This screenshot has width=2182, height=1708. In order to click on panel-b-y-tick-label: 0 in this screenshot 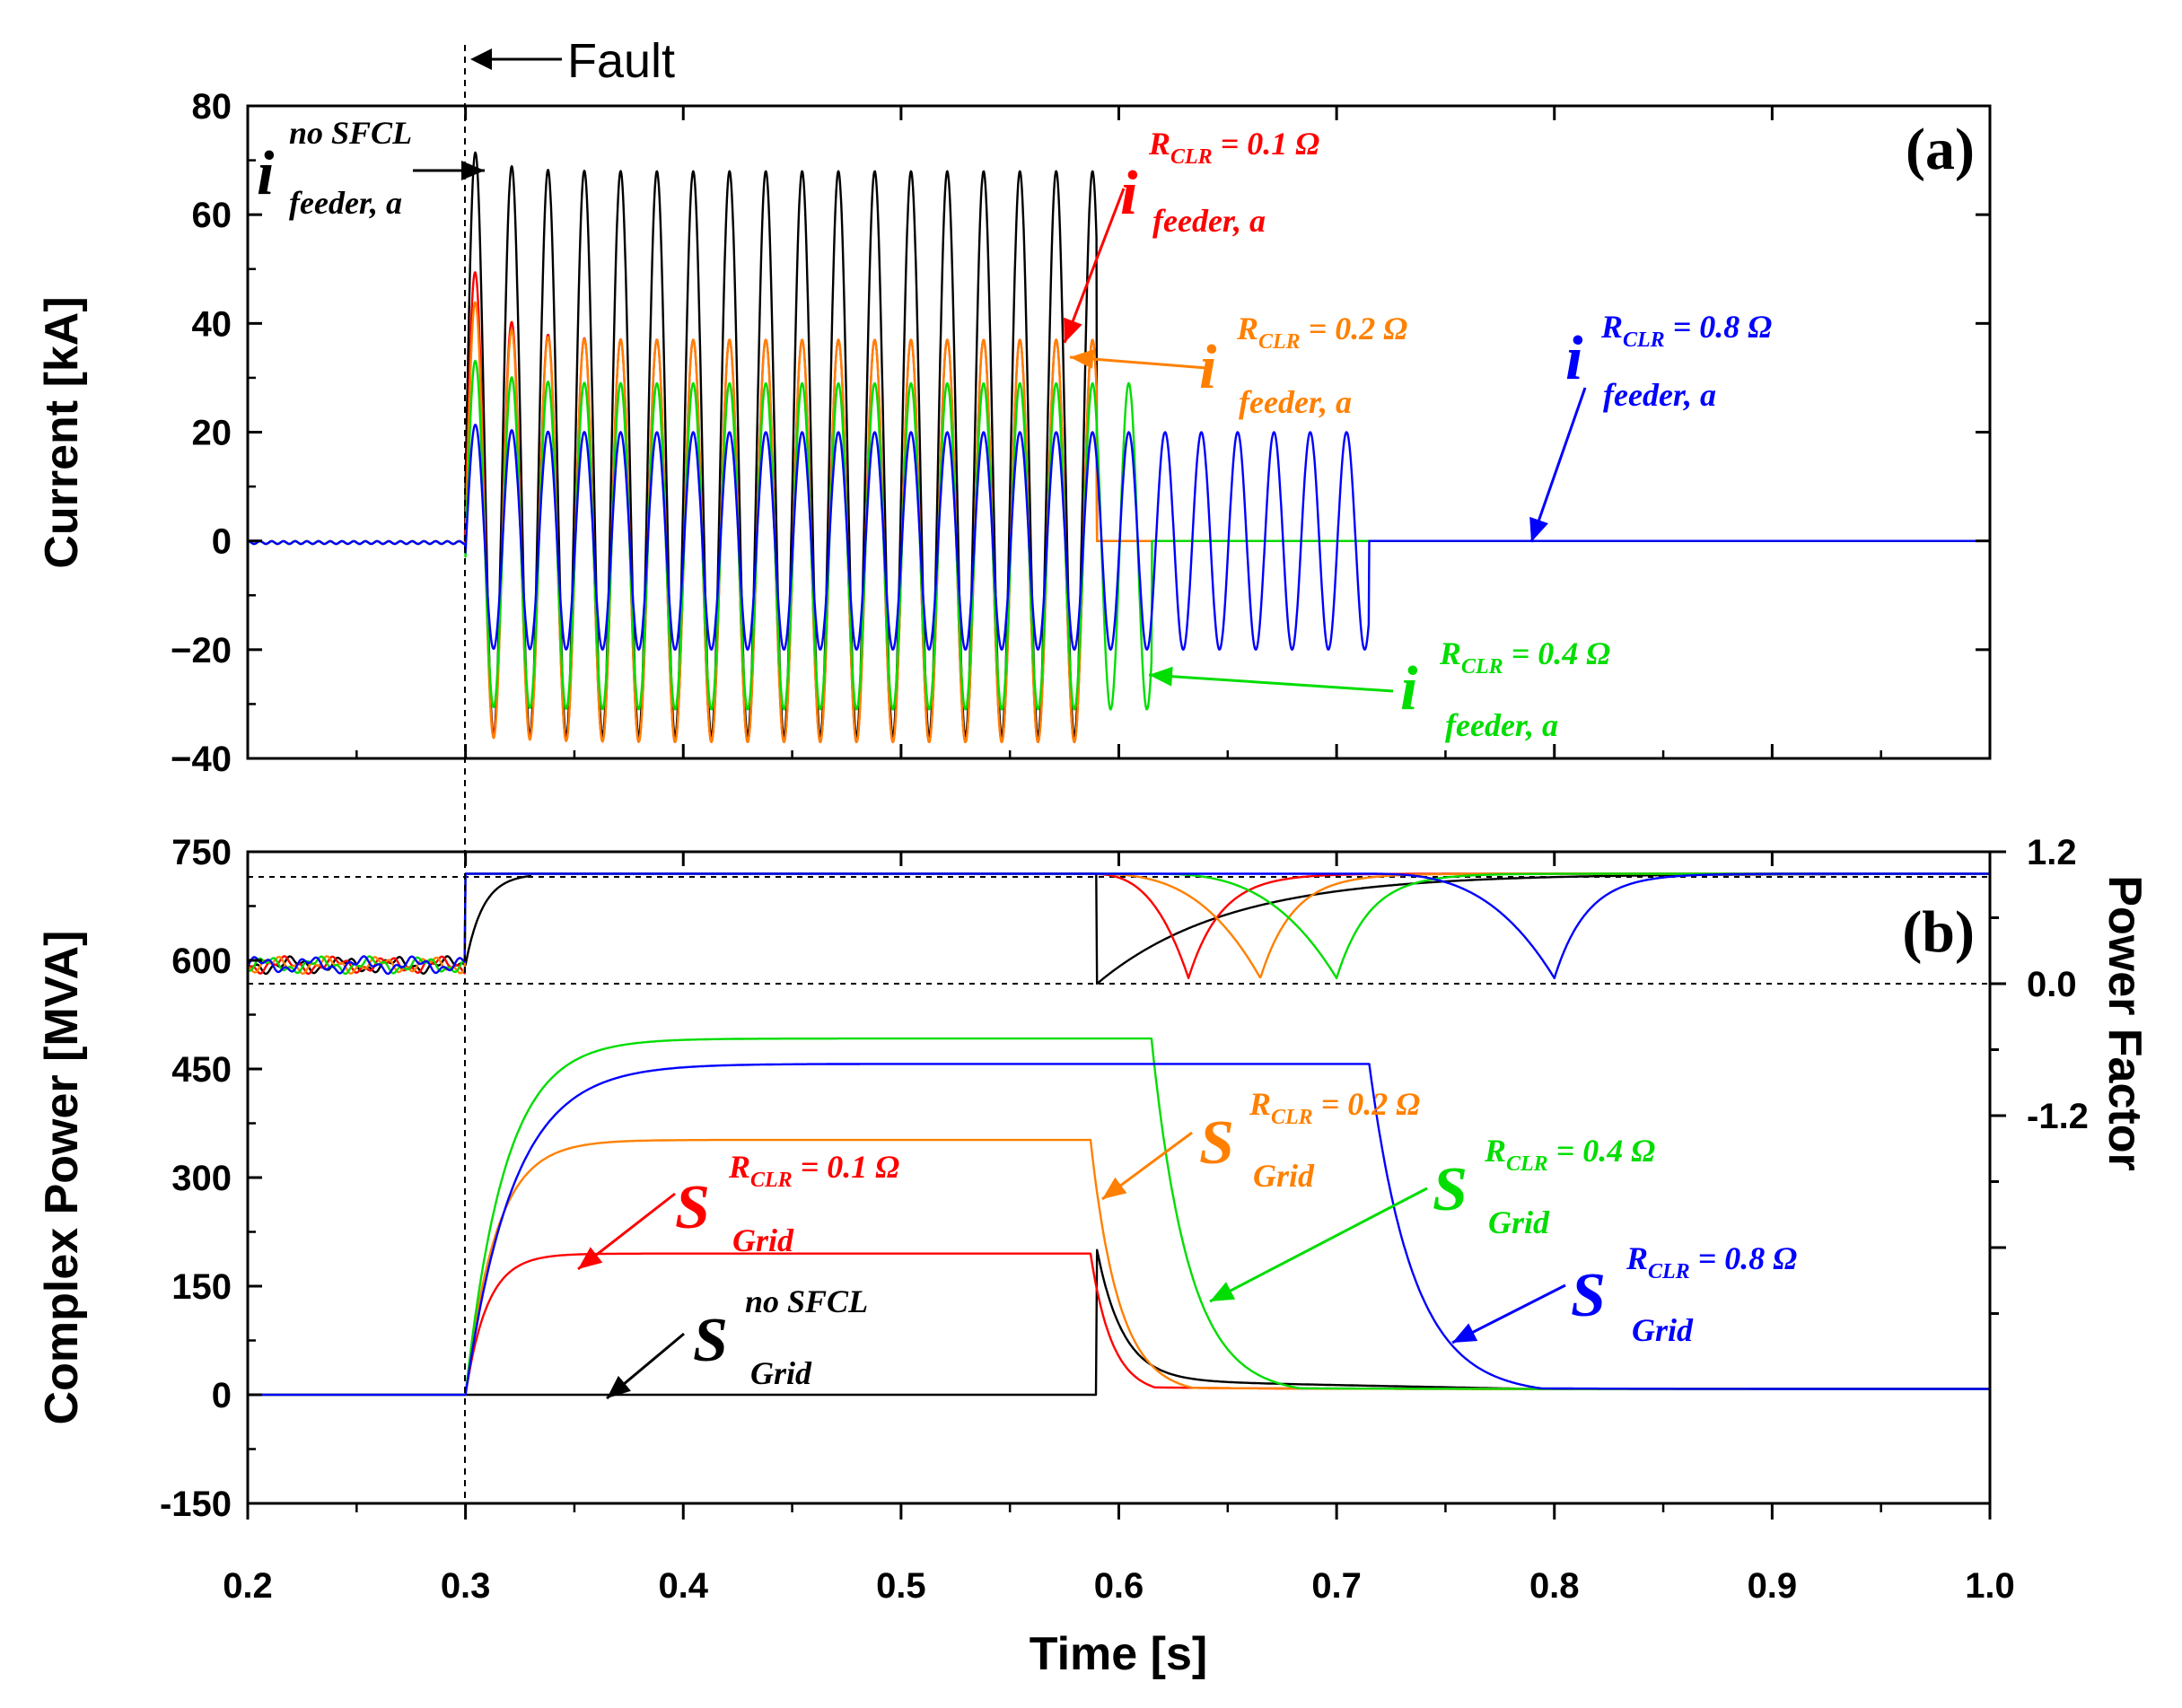, I will do `click(222, 1395)`.